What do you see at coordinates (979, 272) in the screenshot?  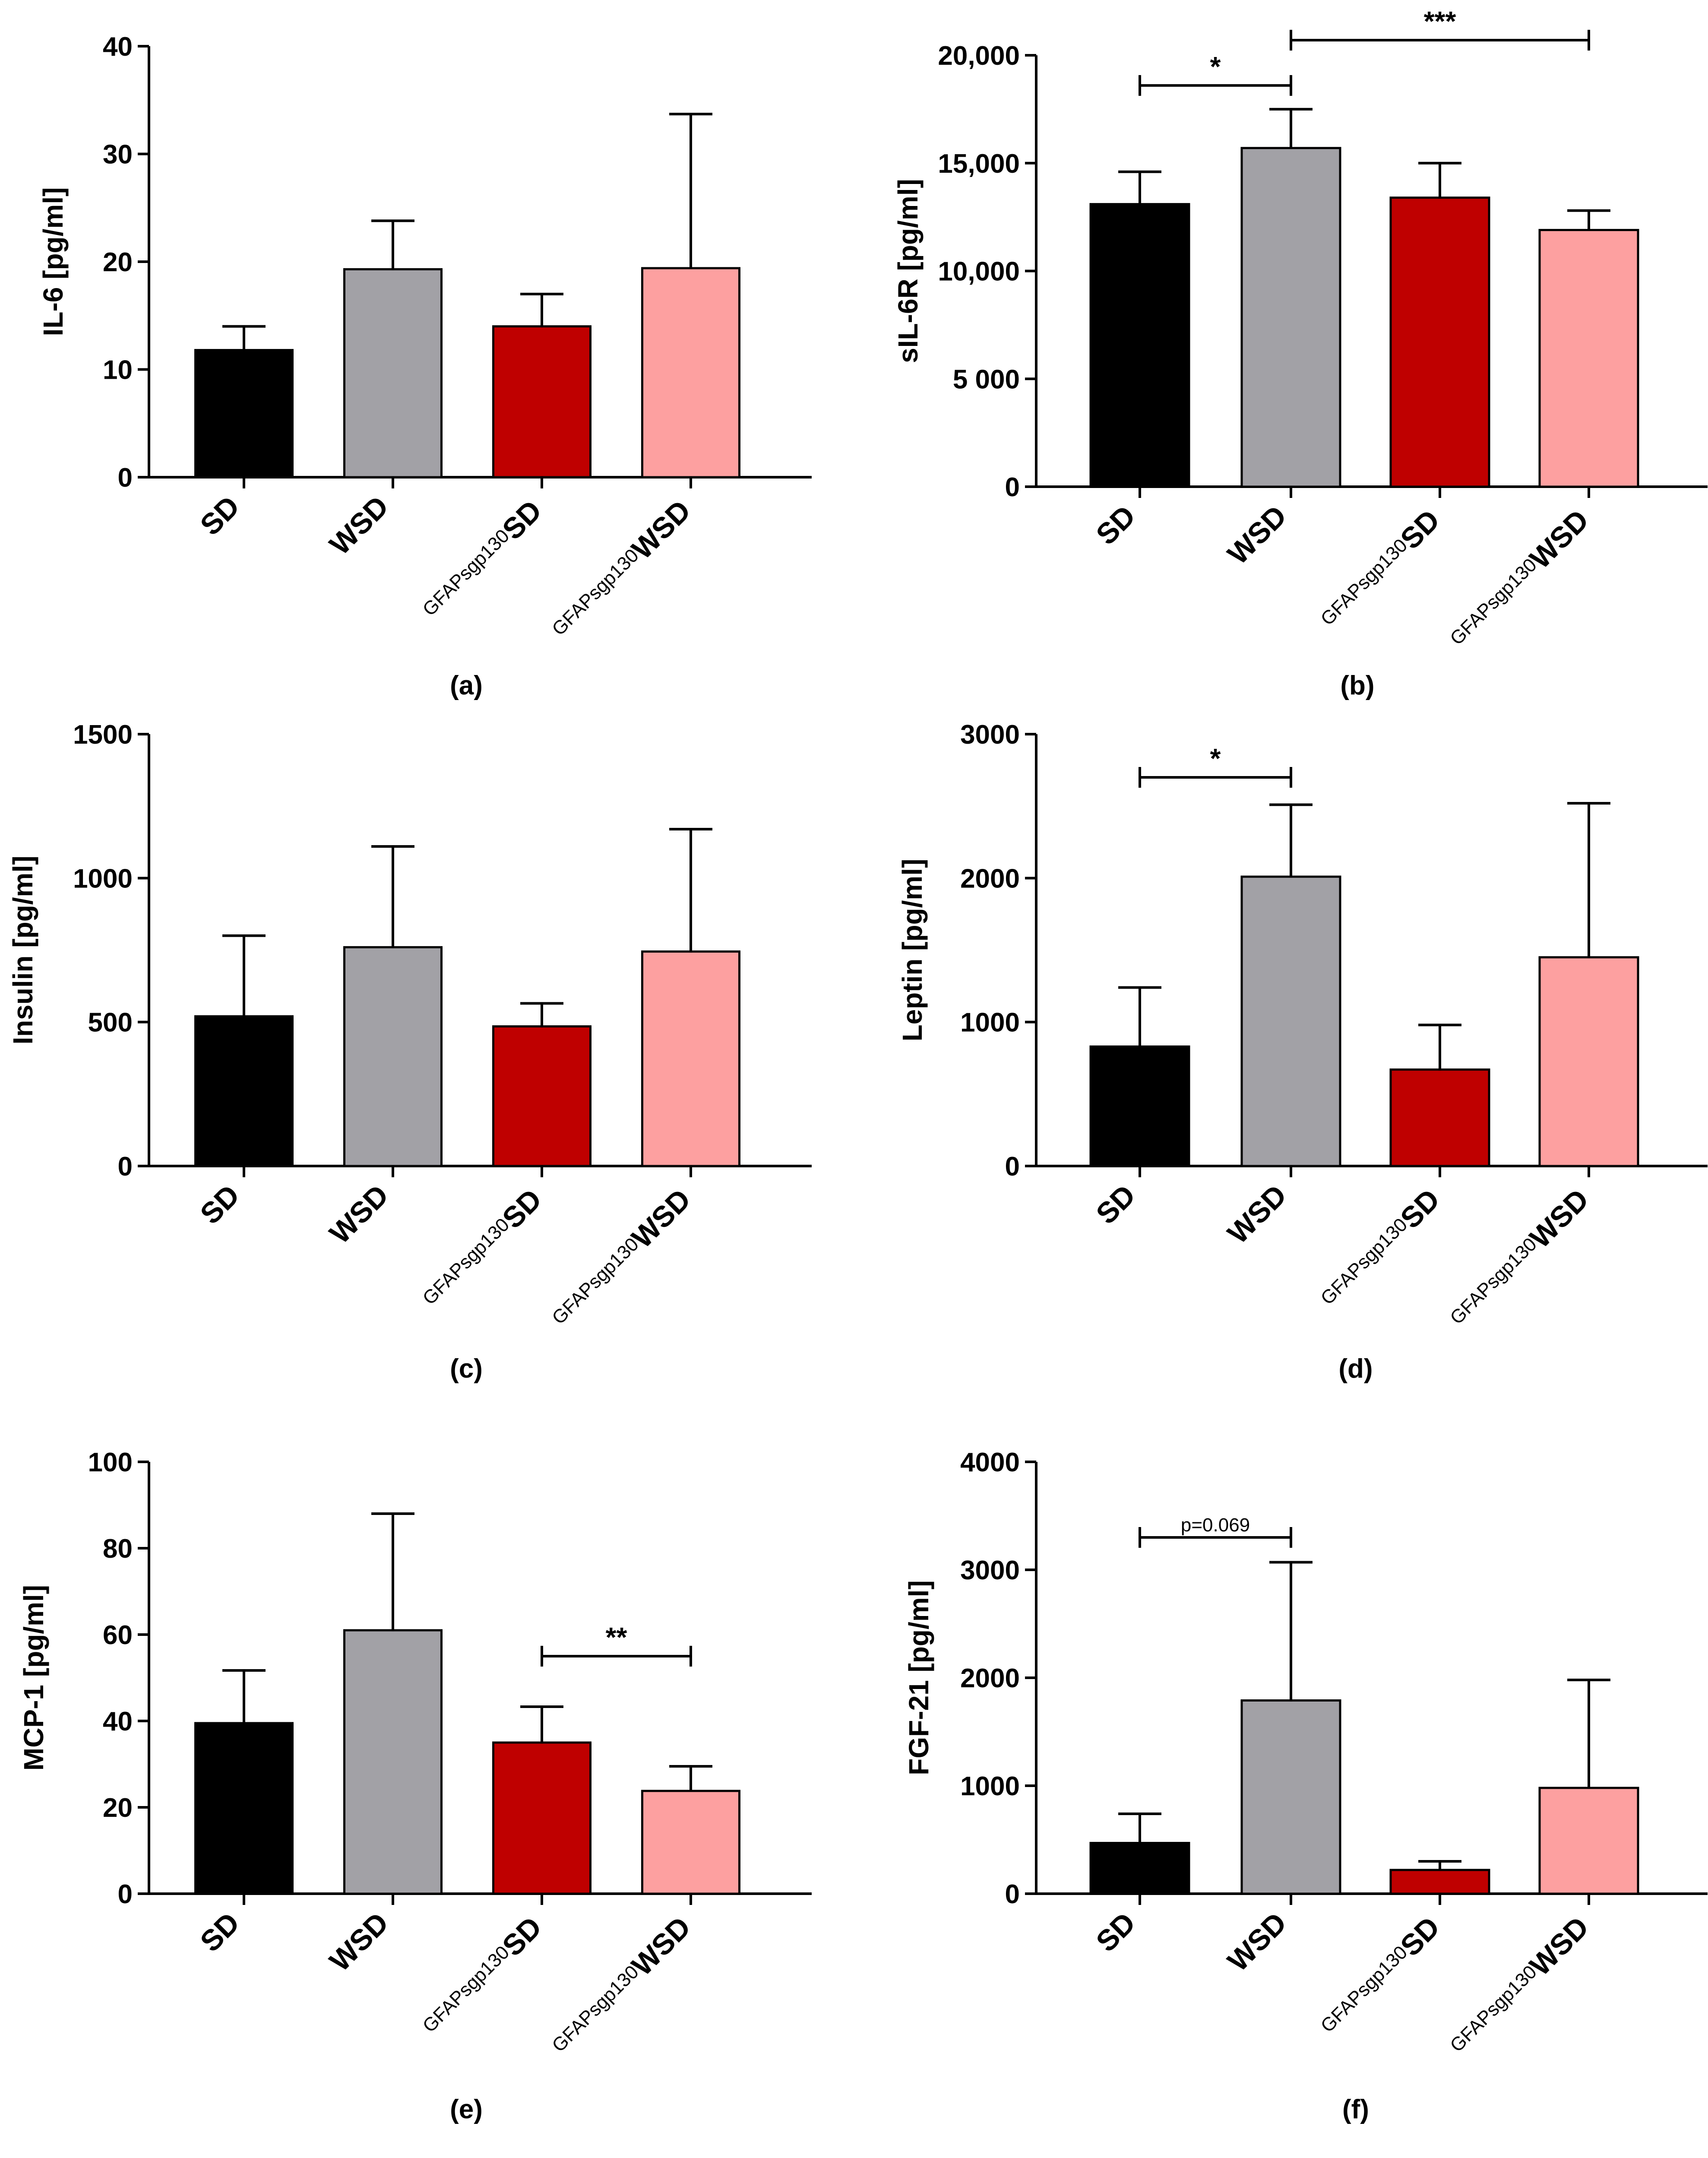 I see `y-tick-label: 10,000` at bounding box center [979, 272].